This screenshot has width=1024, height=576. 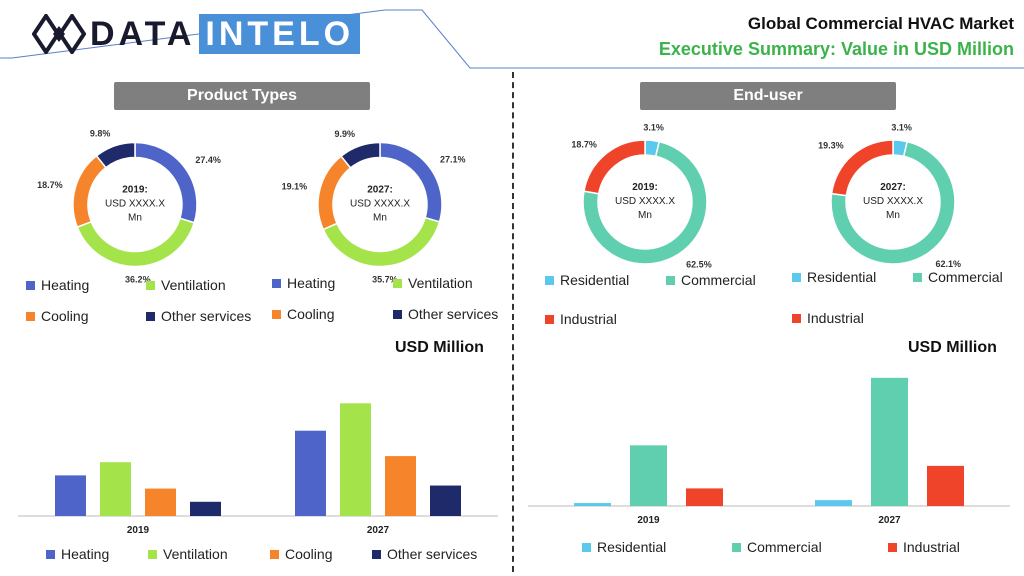 What do you see at coordinates (188, 554) in the screenshot?
I see `legend-ventilation: Ventilation` at bounding box center [188, 554].